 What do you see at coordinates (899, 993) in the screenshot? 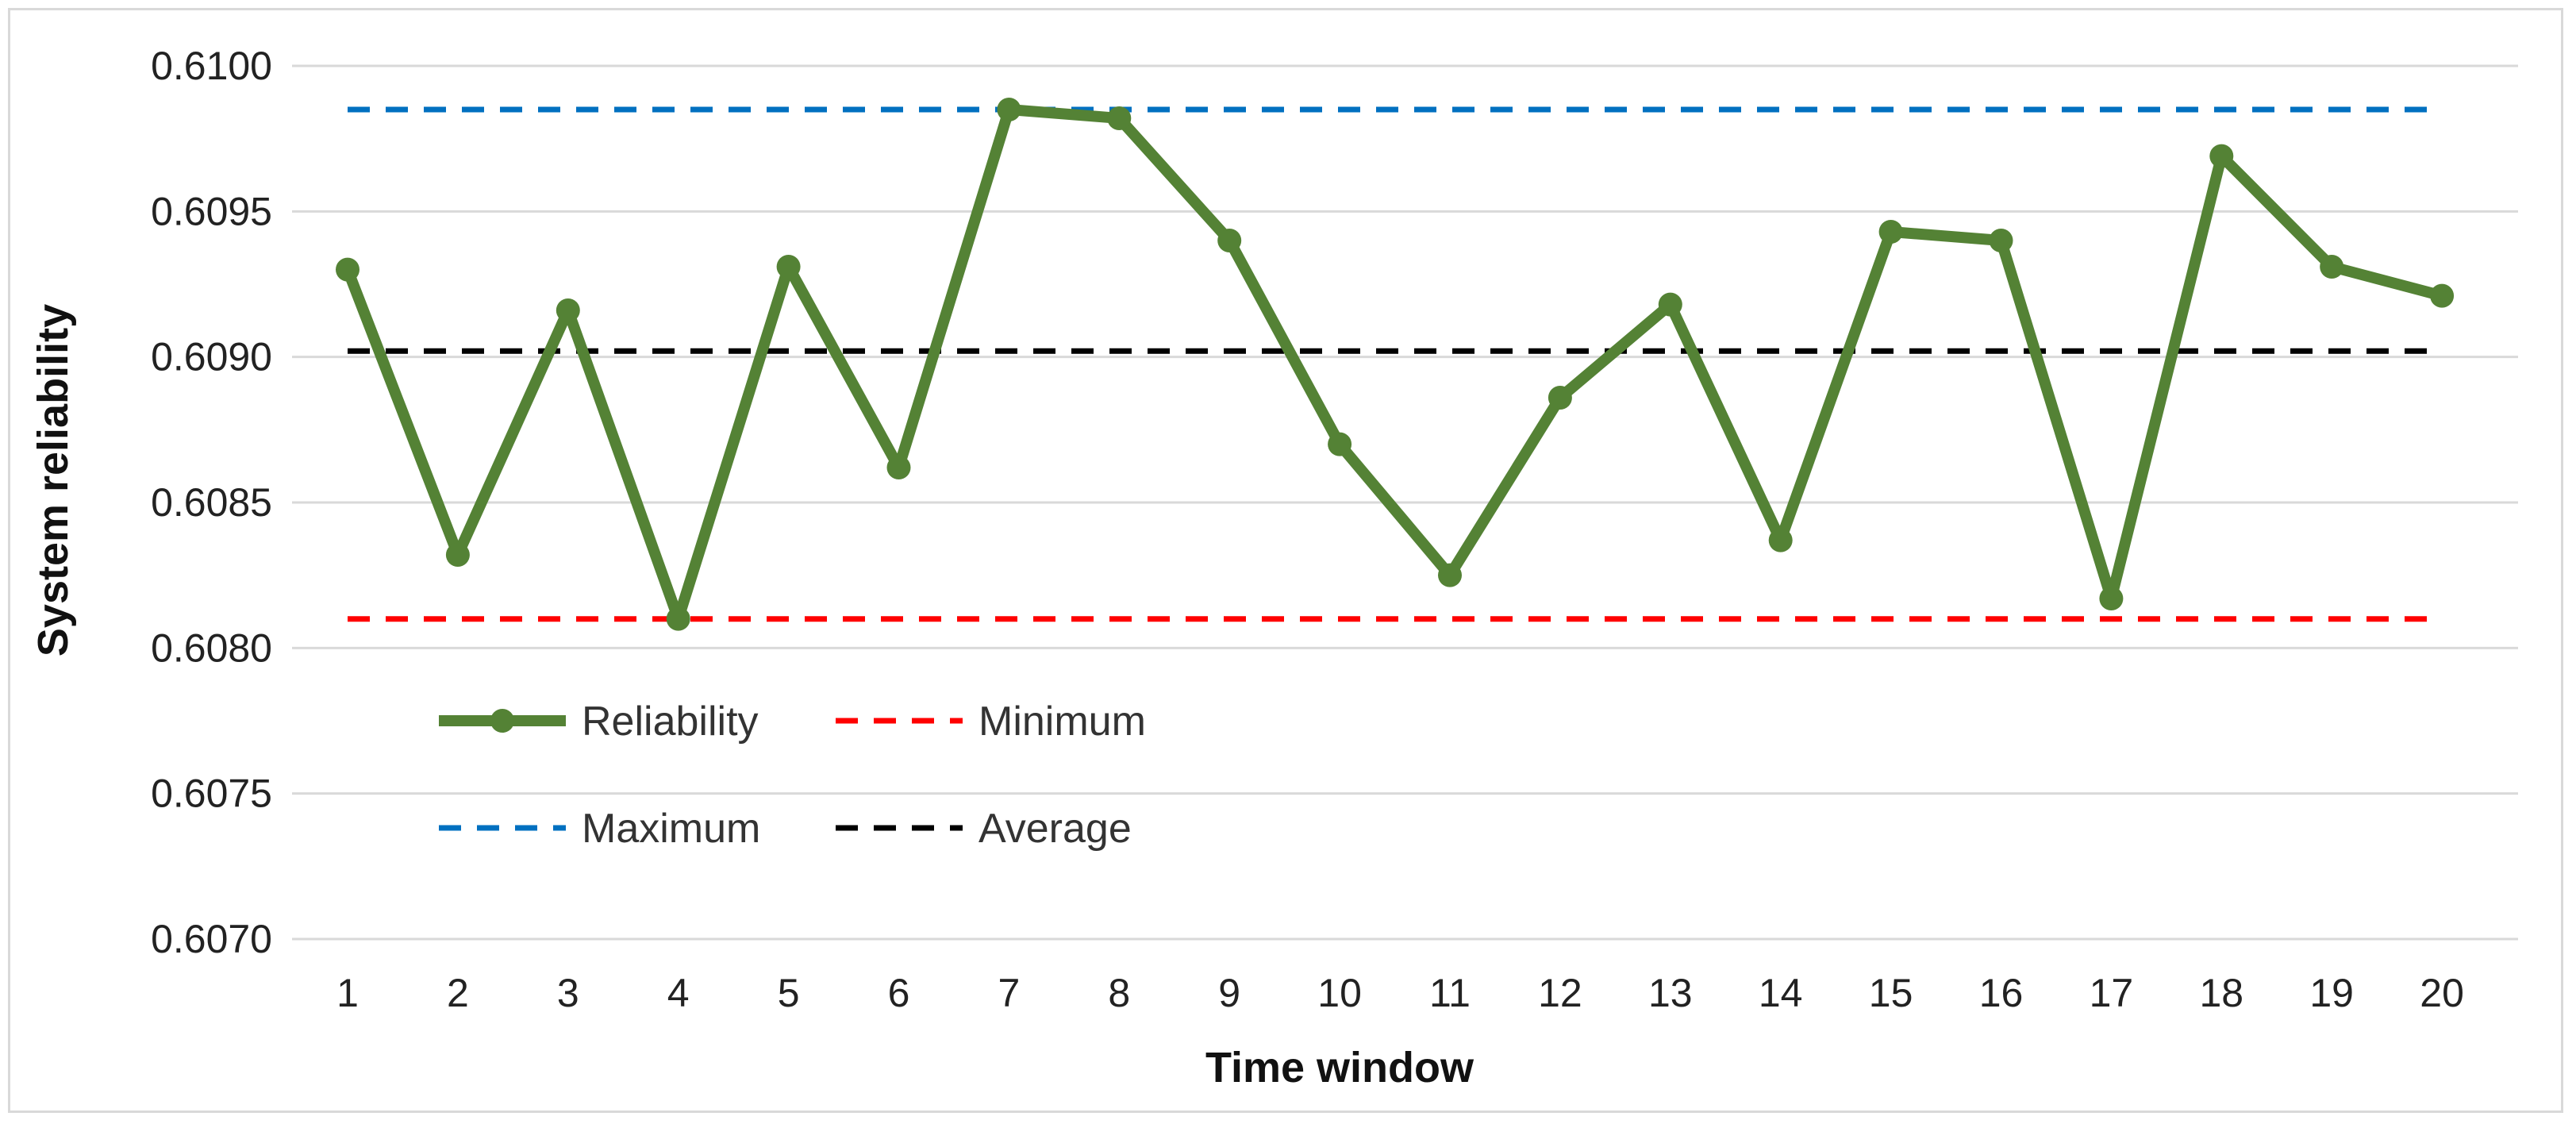
I see `x-tick-label: 6` at bounding box center [899, 993].